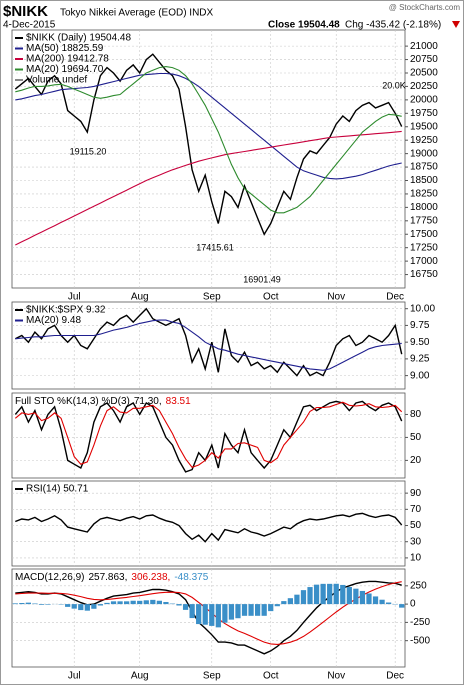 Image resolution: width=464 pixels, height=685 pixels. What do you see at coordinates (424, 113) in the screenshot?
I see `y-tick-label: 19750` at bounding box center [424, 113].